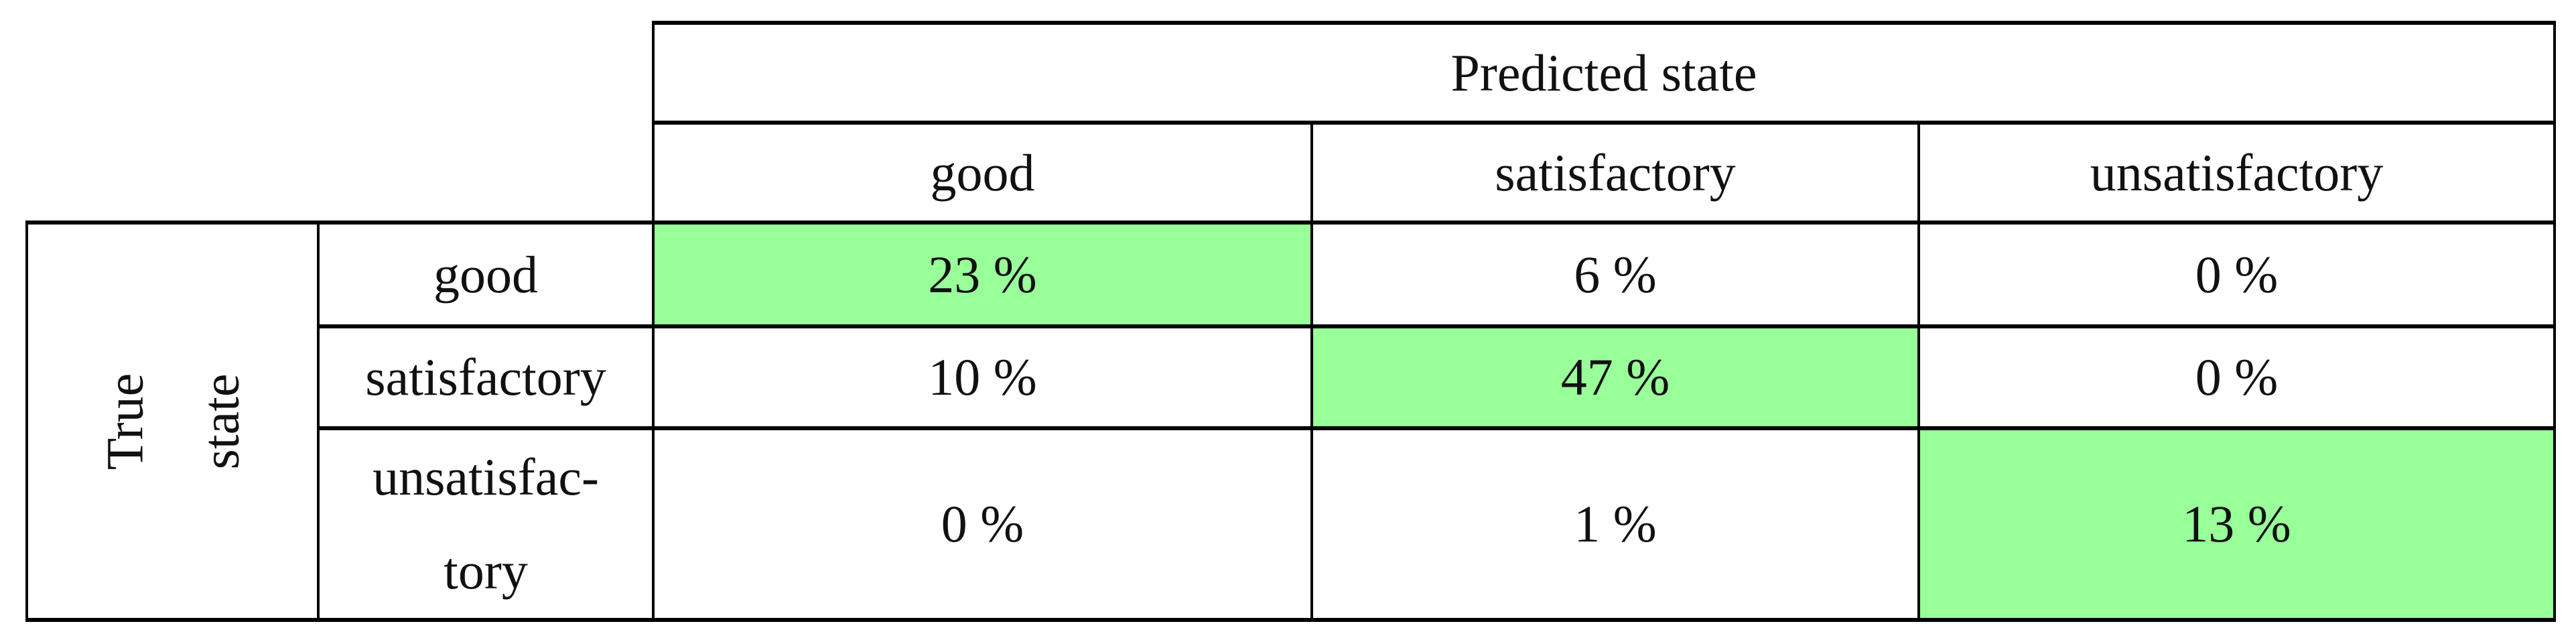  Describe the element at coordinates (1615, 173) in the screenshot. I see `column-header-satisfactory: satisfactory` at that location.